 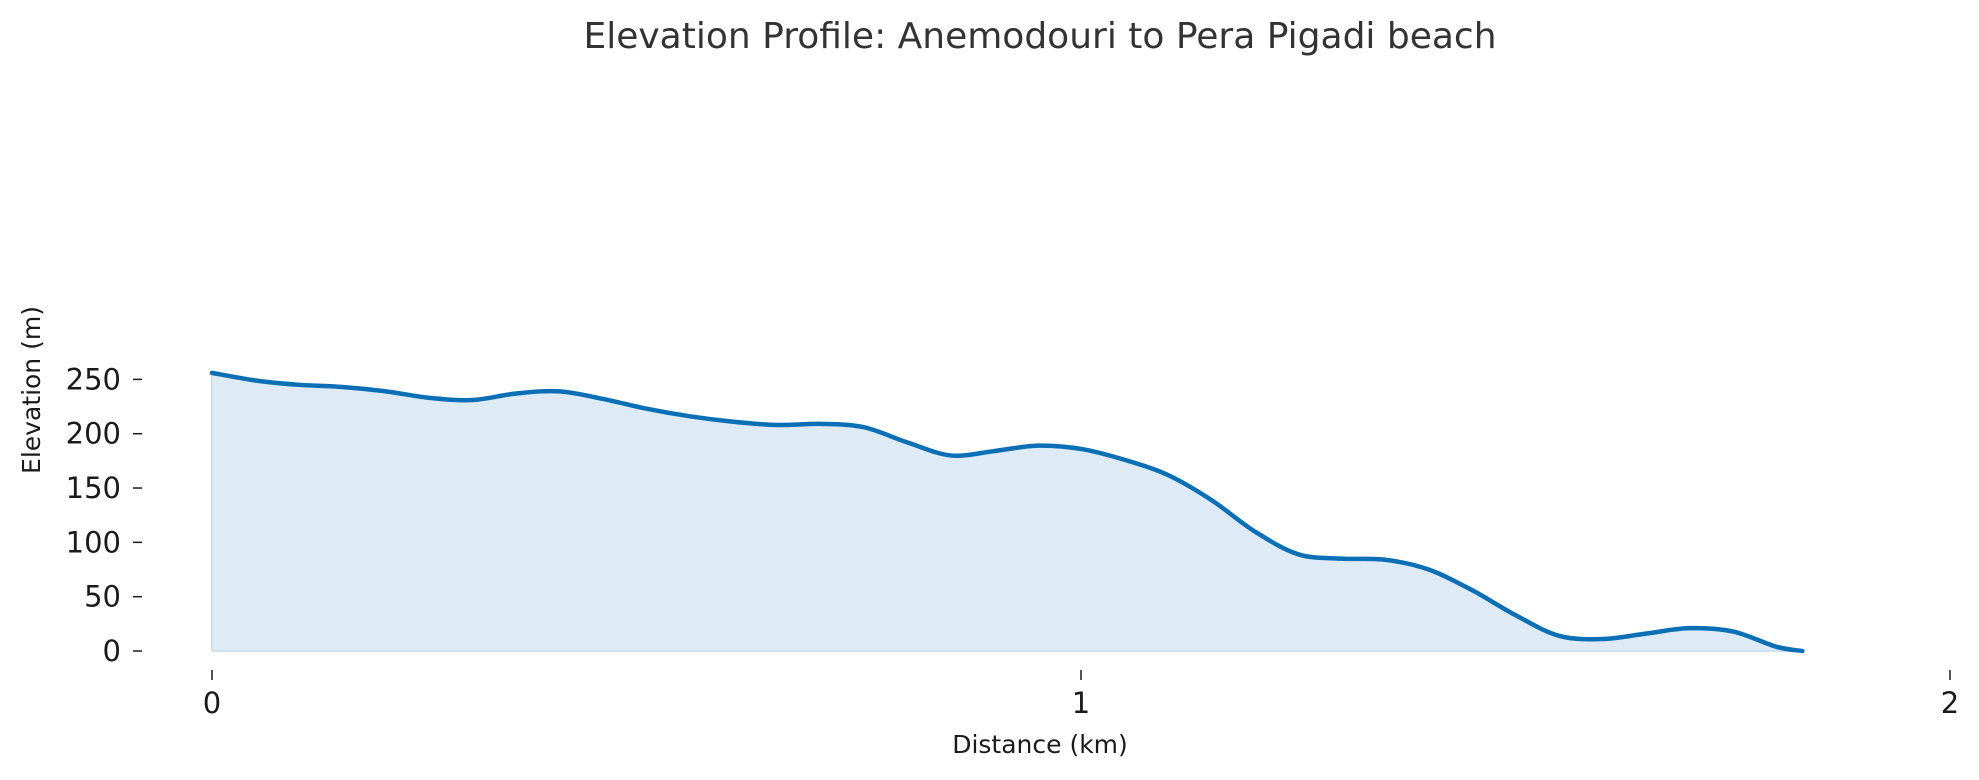 I want to click on y-tick-label: 50, so click(x=102, y=597).